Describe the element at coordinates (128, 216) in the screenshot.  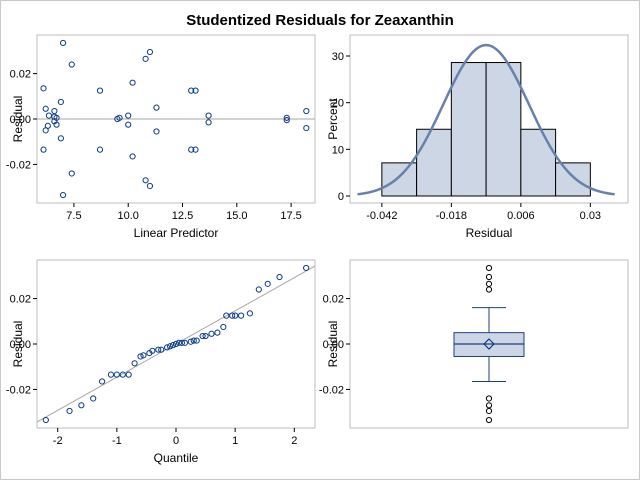
I see `x-tick-label: 10.0` at that location.